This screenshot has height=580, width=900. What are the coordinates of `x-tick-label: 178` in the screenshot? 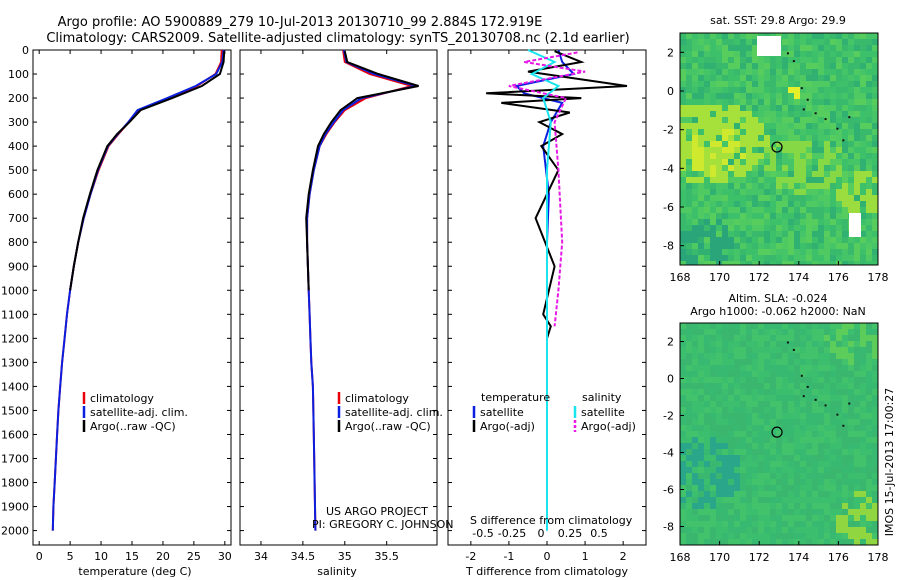 It's located at (878, 557).